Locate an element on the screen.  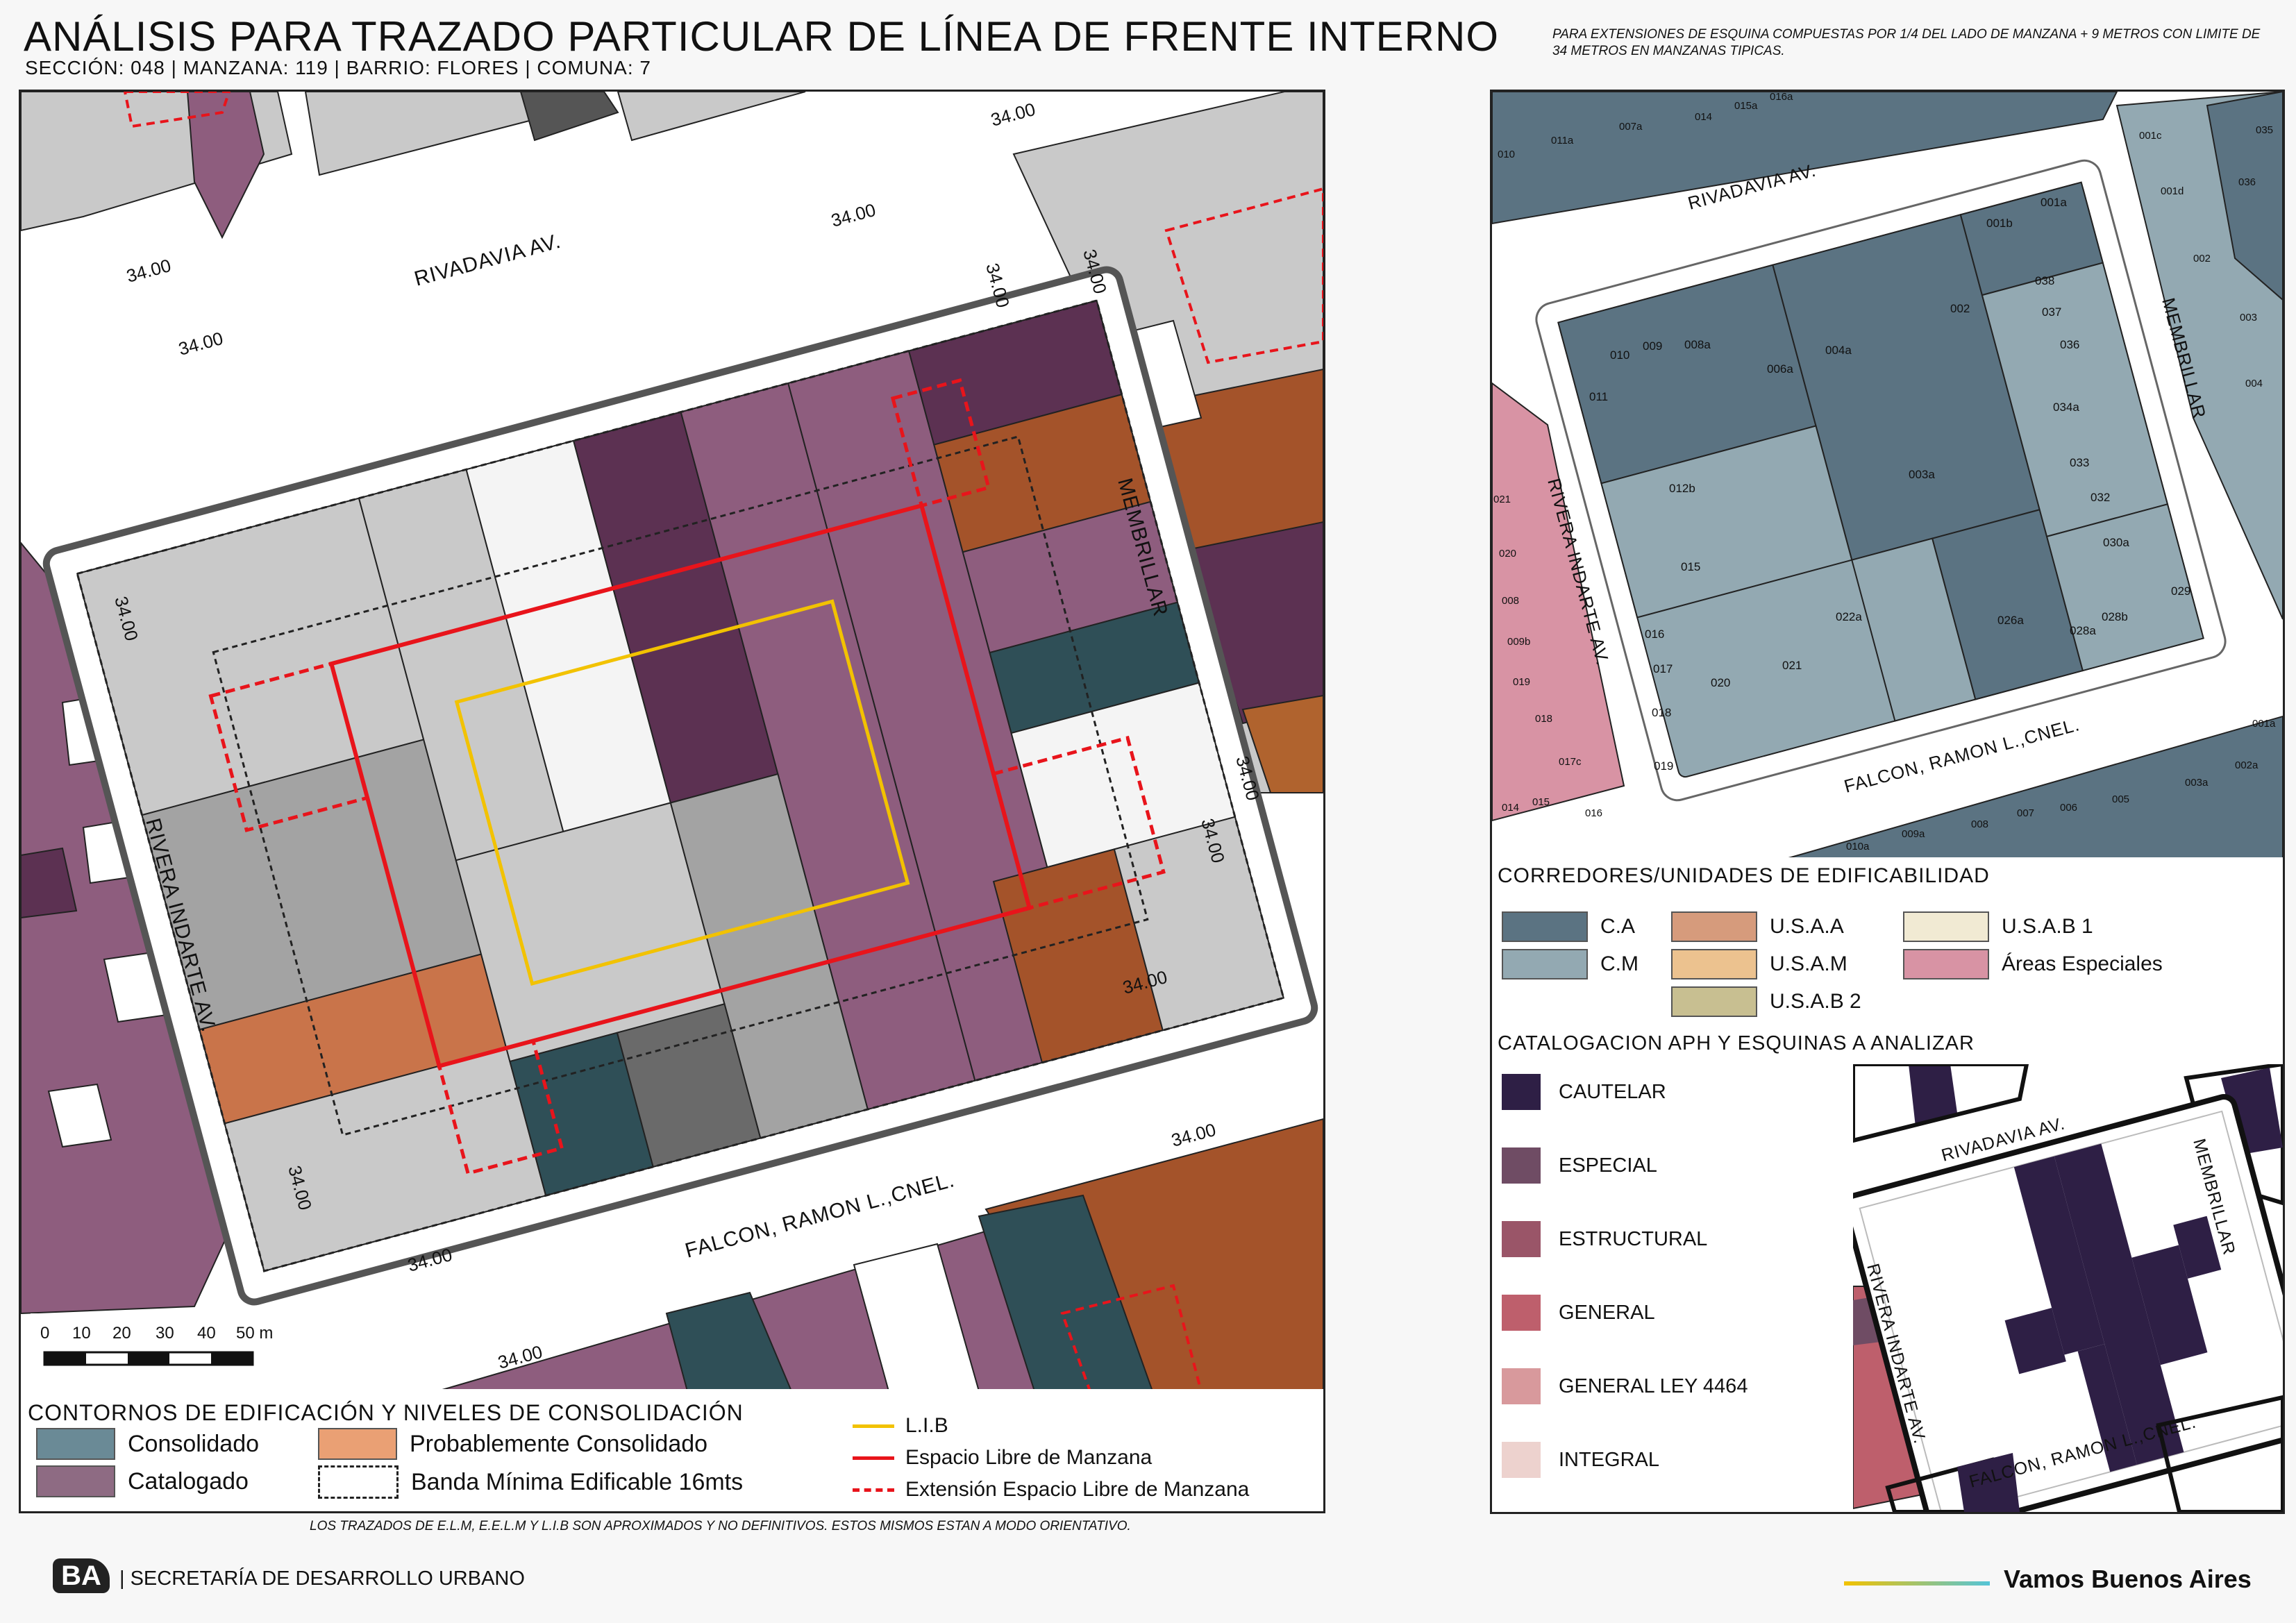
legend-especial: ESPECIAL is located at coordinates (1579, 1165).